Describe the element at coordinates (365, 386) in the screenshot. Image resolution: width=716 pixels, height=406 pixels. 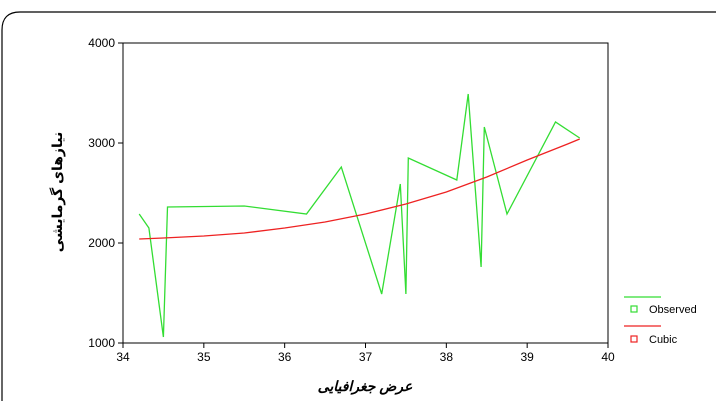
I see `x-axis-label: عرض جغرافیایی` at that location.